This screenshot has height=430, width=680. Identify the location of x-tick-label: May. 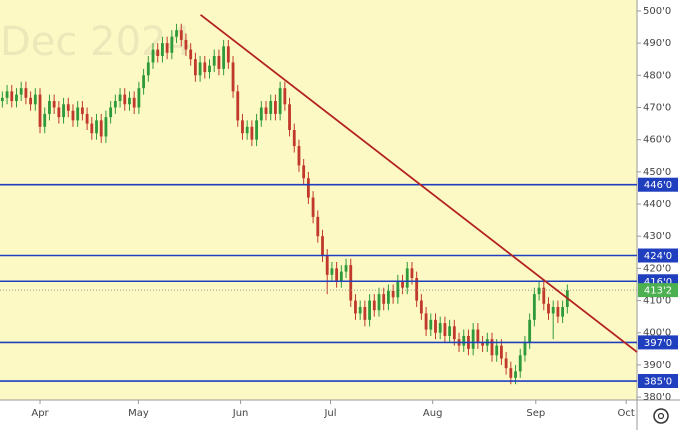
(138, 413).